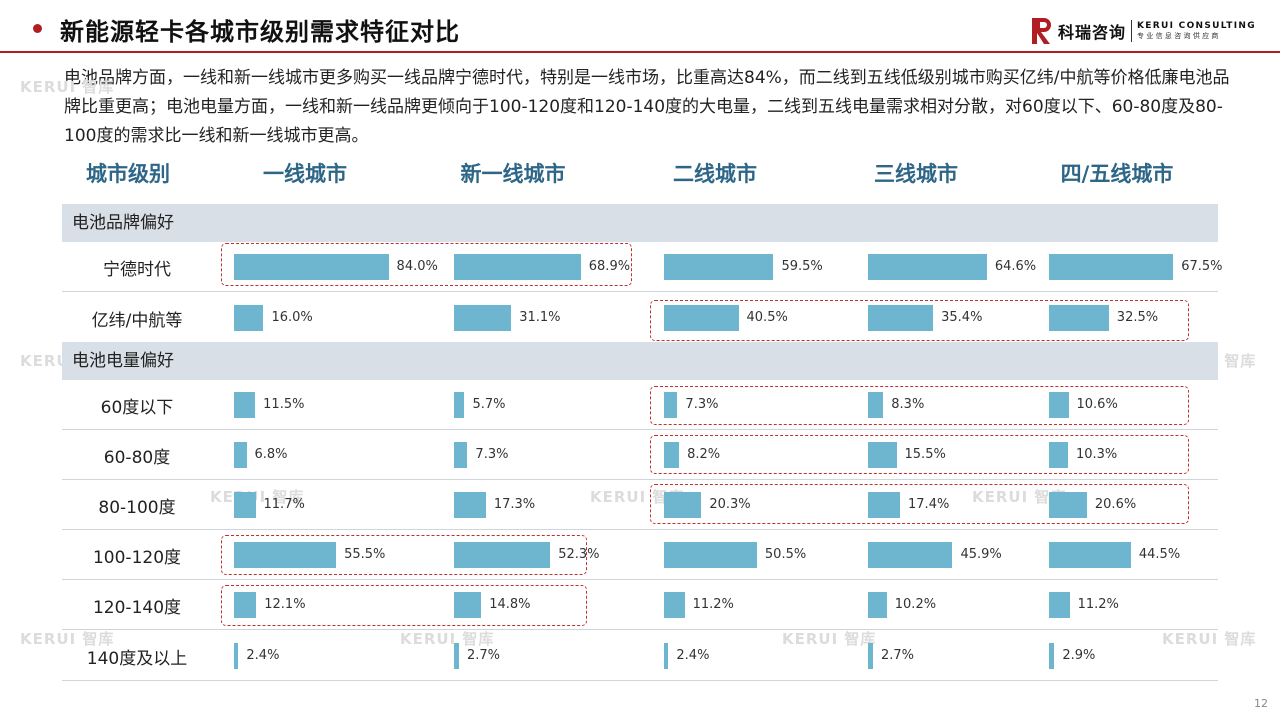 The width and height of the screenshot is (1280, 720). What do you see at coordinates (260, 32) in the screenshot?
I see `page-title: 新能源轻卡各城市级别需求特征对比` at bounding box center [260, 32].